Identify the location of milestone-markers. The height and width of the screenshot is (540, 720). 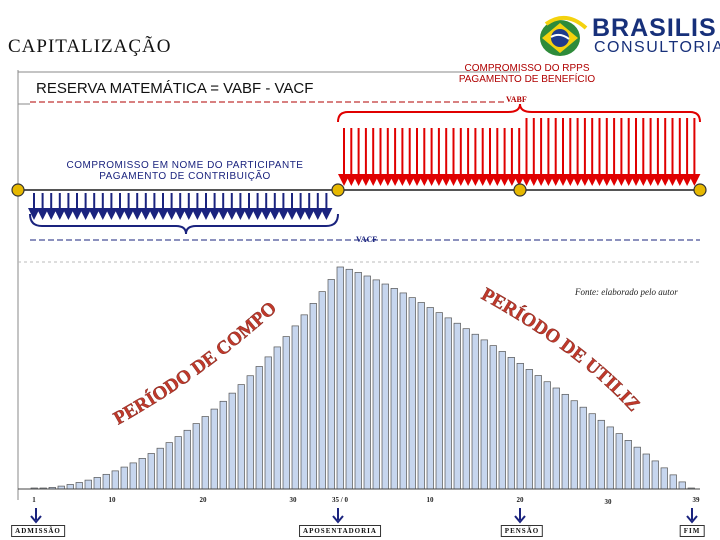
(359, 190).